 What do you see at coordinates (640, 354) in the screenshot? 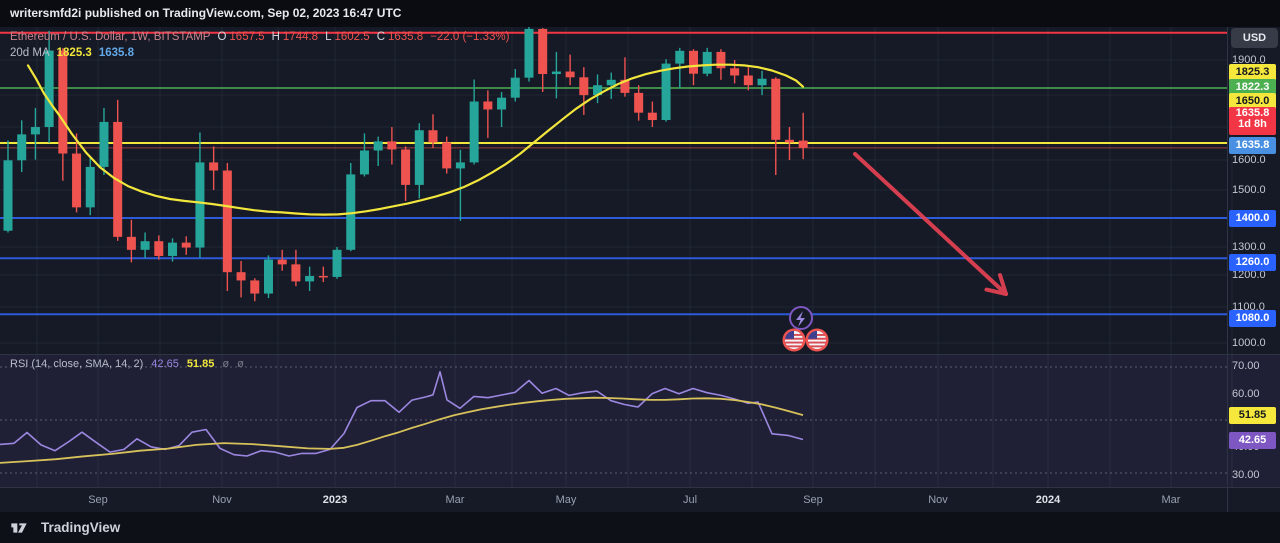
I see `pane-divider` at bounding box center [640, 354].